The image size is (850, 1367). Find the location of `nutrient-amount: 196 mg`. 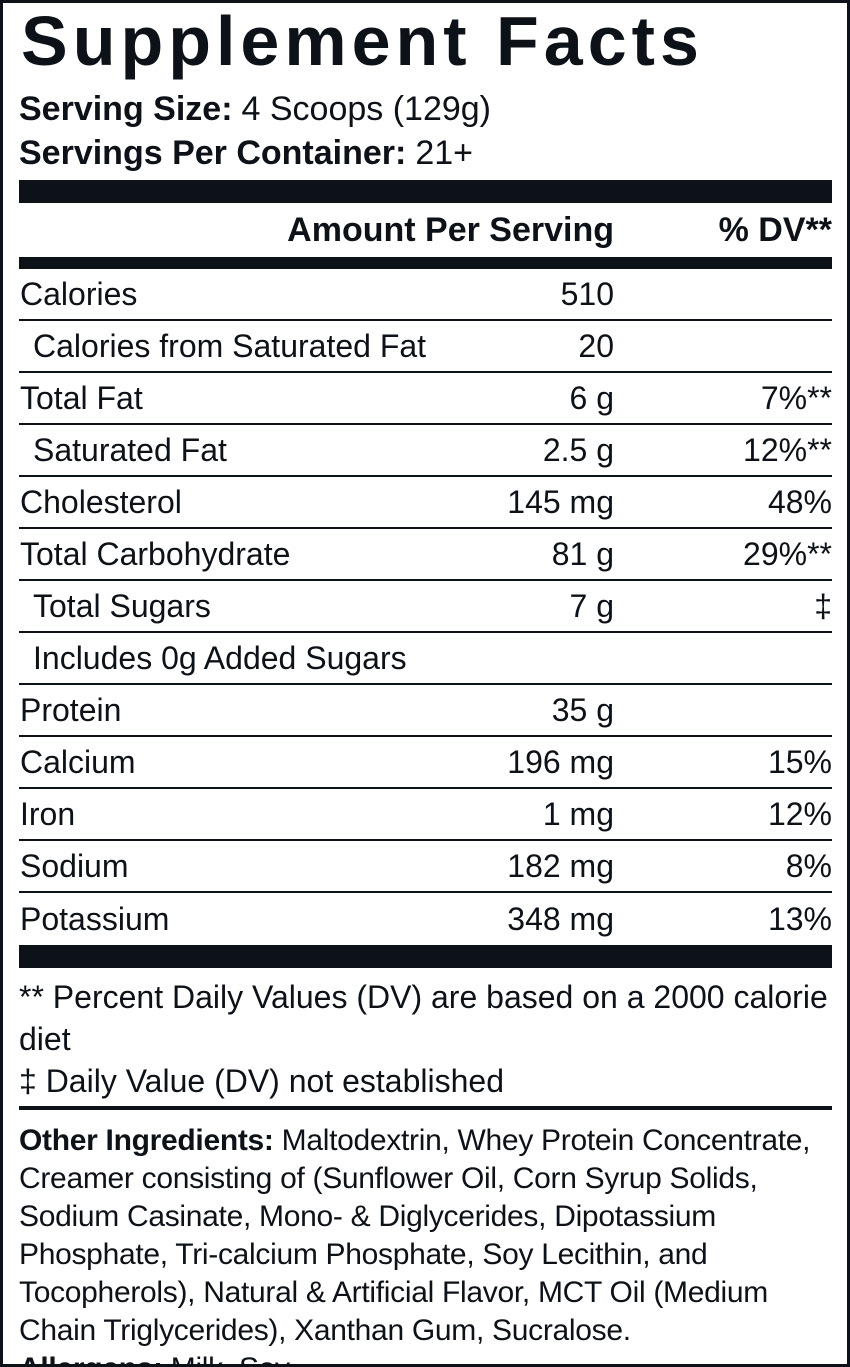

nutrient-amount: 196 mg is located at coordinates (560, 761).